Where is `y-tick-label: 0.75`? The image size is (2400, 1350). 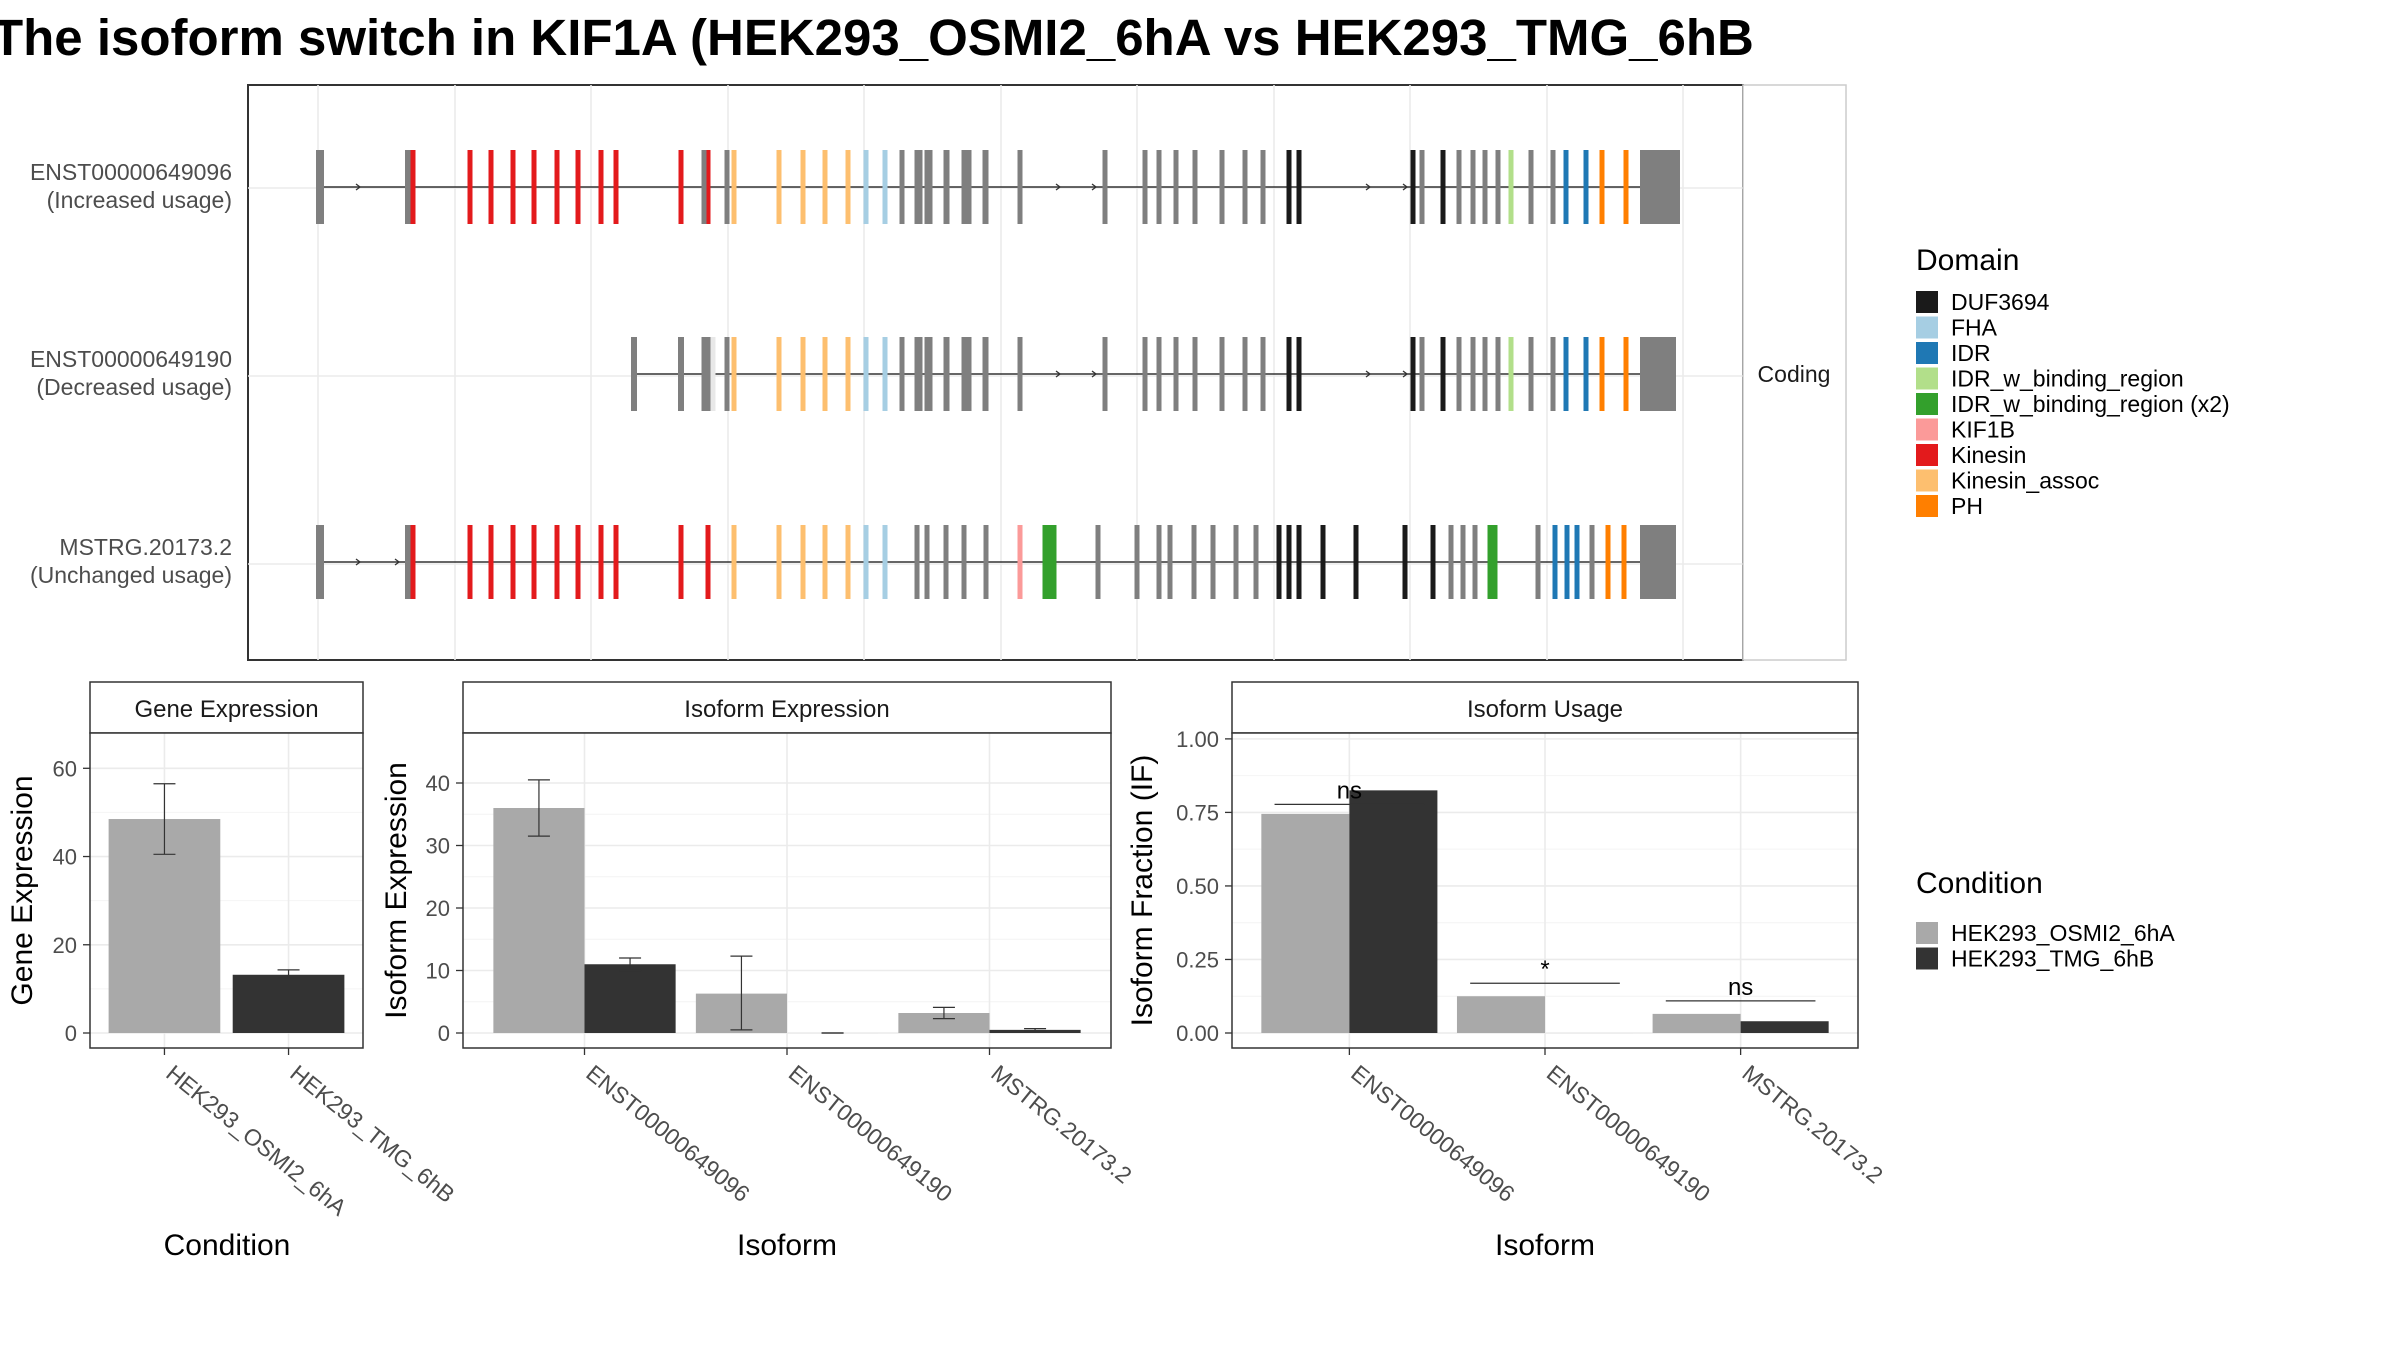
y-tick-label: 0.75 is located at coordinates (1197, 812).